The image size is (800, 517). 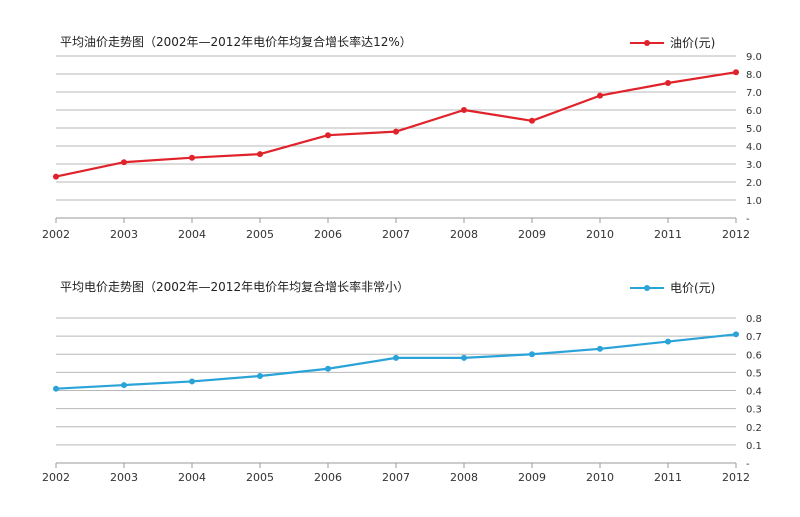 What do you see at coordinates (754, 373) in the screenshot?
I see `electricity-y-tick-label: 0.5` at bounding box center [754, 373].